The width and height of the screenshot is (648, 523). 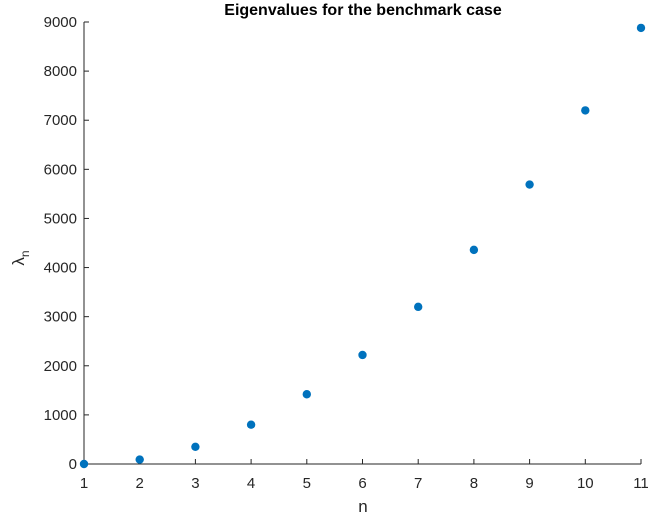 What do you see at coordinates (418, 483) in the screenshot?
I see `x-tick-label: 7` at bounding box center [418, 483].